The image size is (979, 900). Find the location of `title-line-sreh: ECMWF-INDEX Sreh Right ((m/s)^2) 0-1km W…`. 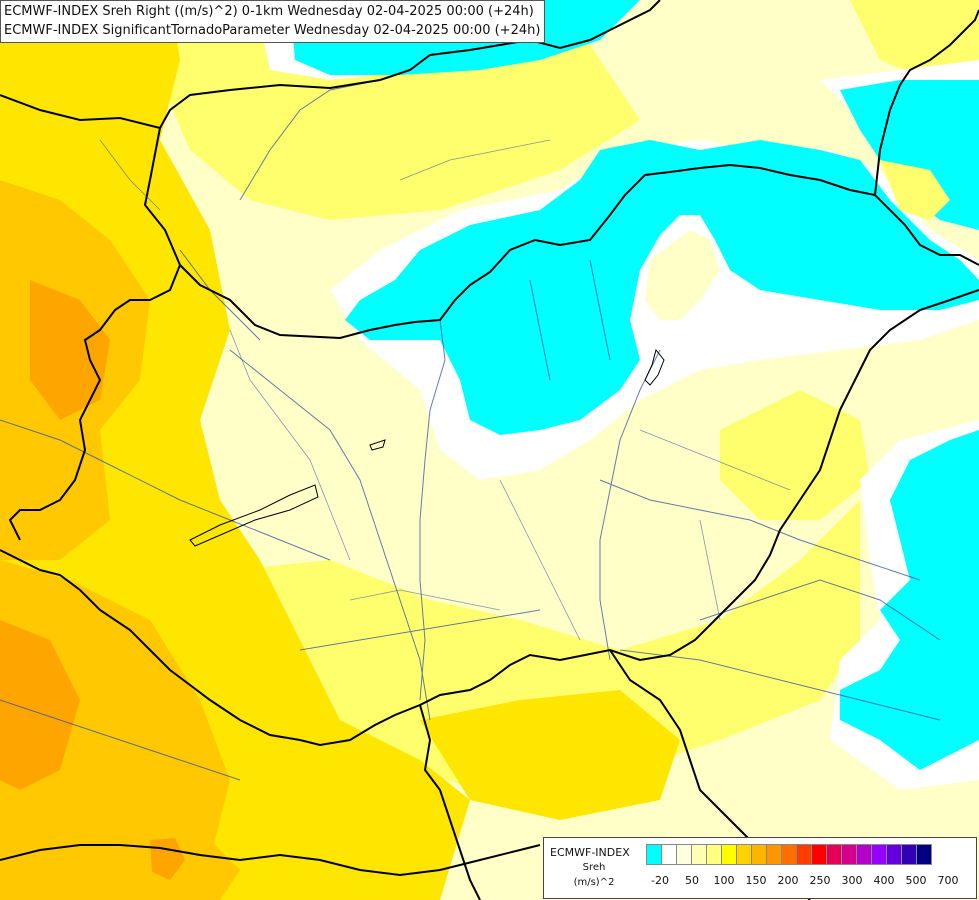

title-line-sreh: ECMWF-INDEX Sreh Right ((m/s)^2) 0-1km W… is located at coordinates (269, 11).